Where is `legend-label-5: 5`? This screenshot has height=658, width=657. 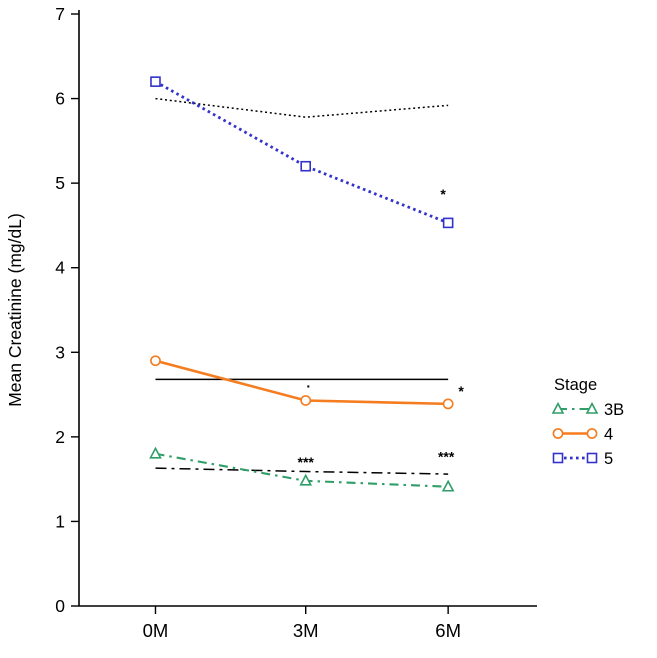 legend-label-5: 5 is located at coordinates (608, 459).